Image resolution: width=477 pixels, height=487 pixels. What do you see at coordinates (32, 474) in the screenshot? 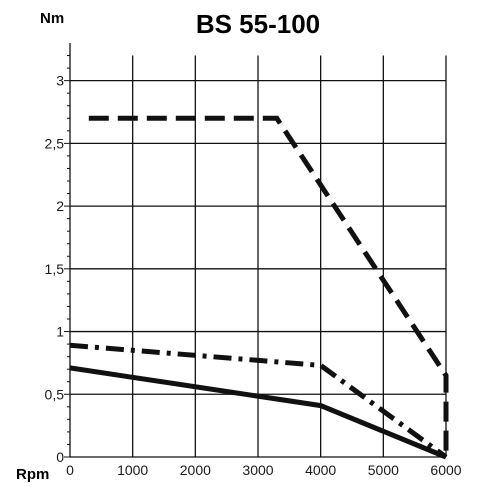
I see `x-axis-unit: Rpm` at bounding box center [32, 474].